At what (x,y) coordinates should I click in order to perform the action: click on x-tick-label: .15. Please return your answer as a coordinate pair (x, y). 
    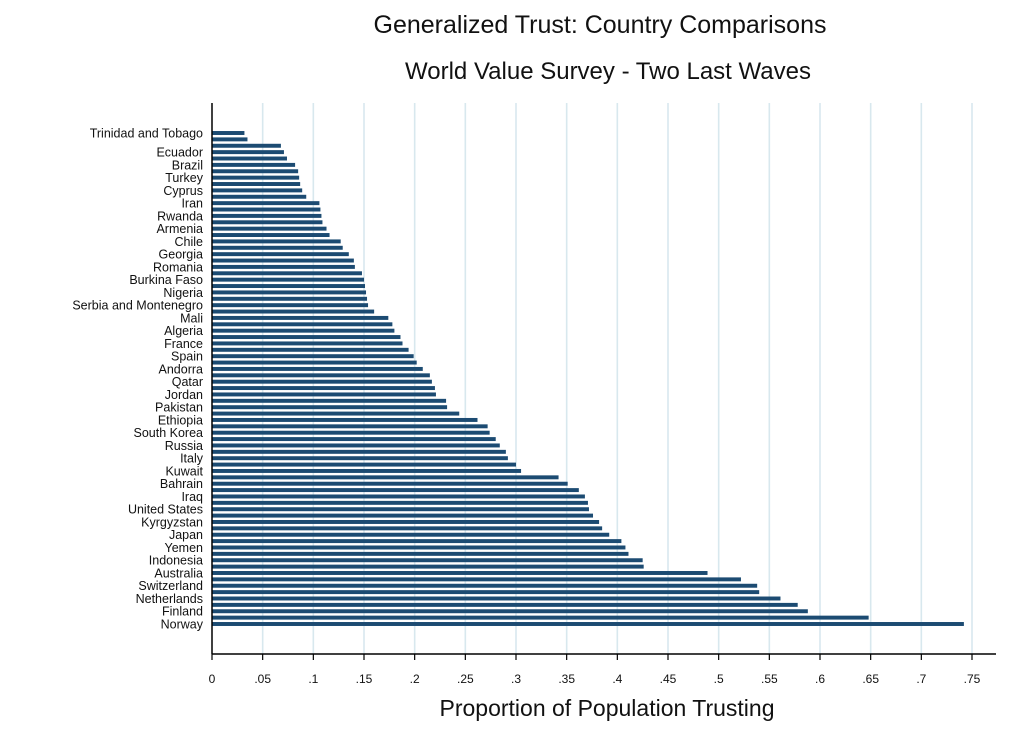
    Looking at the image, I should click on (364, 679).